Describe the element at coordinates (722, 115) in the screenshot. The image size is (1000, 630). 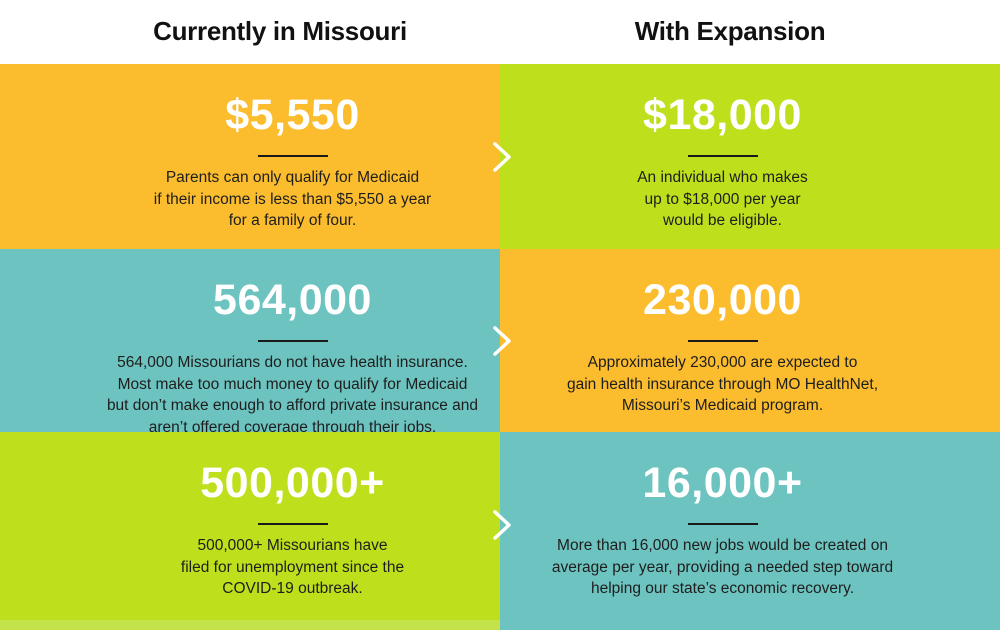
I see `expansion-income-stat: $18,000` at that location.